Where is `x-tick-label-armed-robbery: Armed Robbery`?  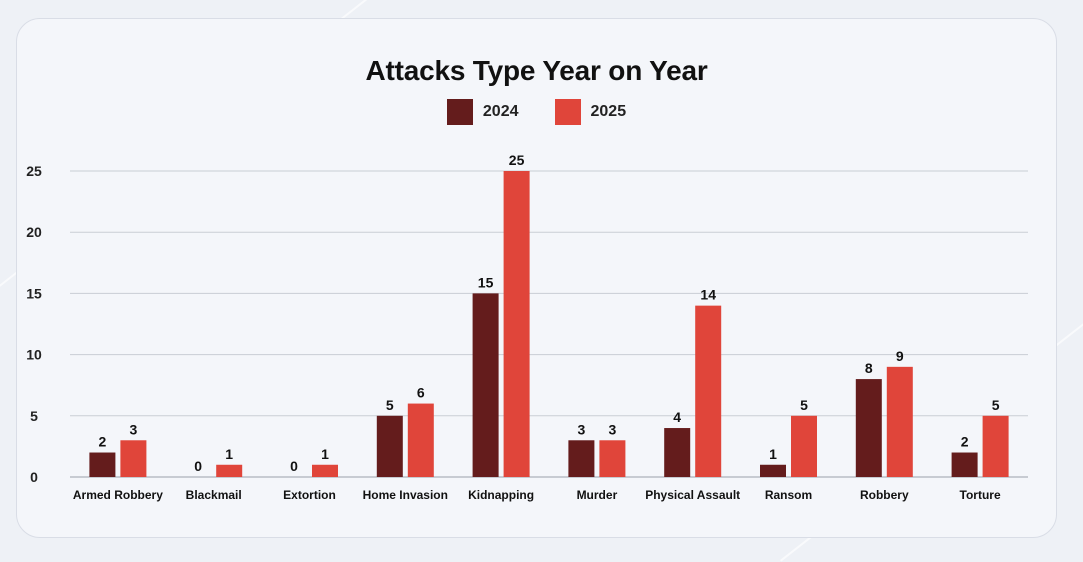 x-tick-label-armed-robbery: Armed Robbery is located at coordinates (118, 495).